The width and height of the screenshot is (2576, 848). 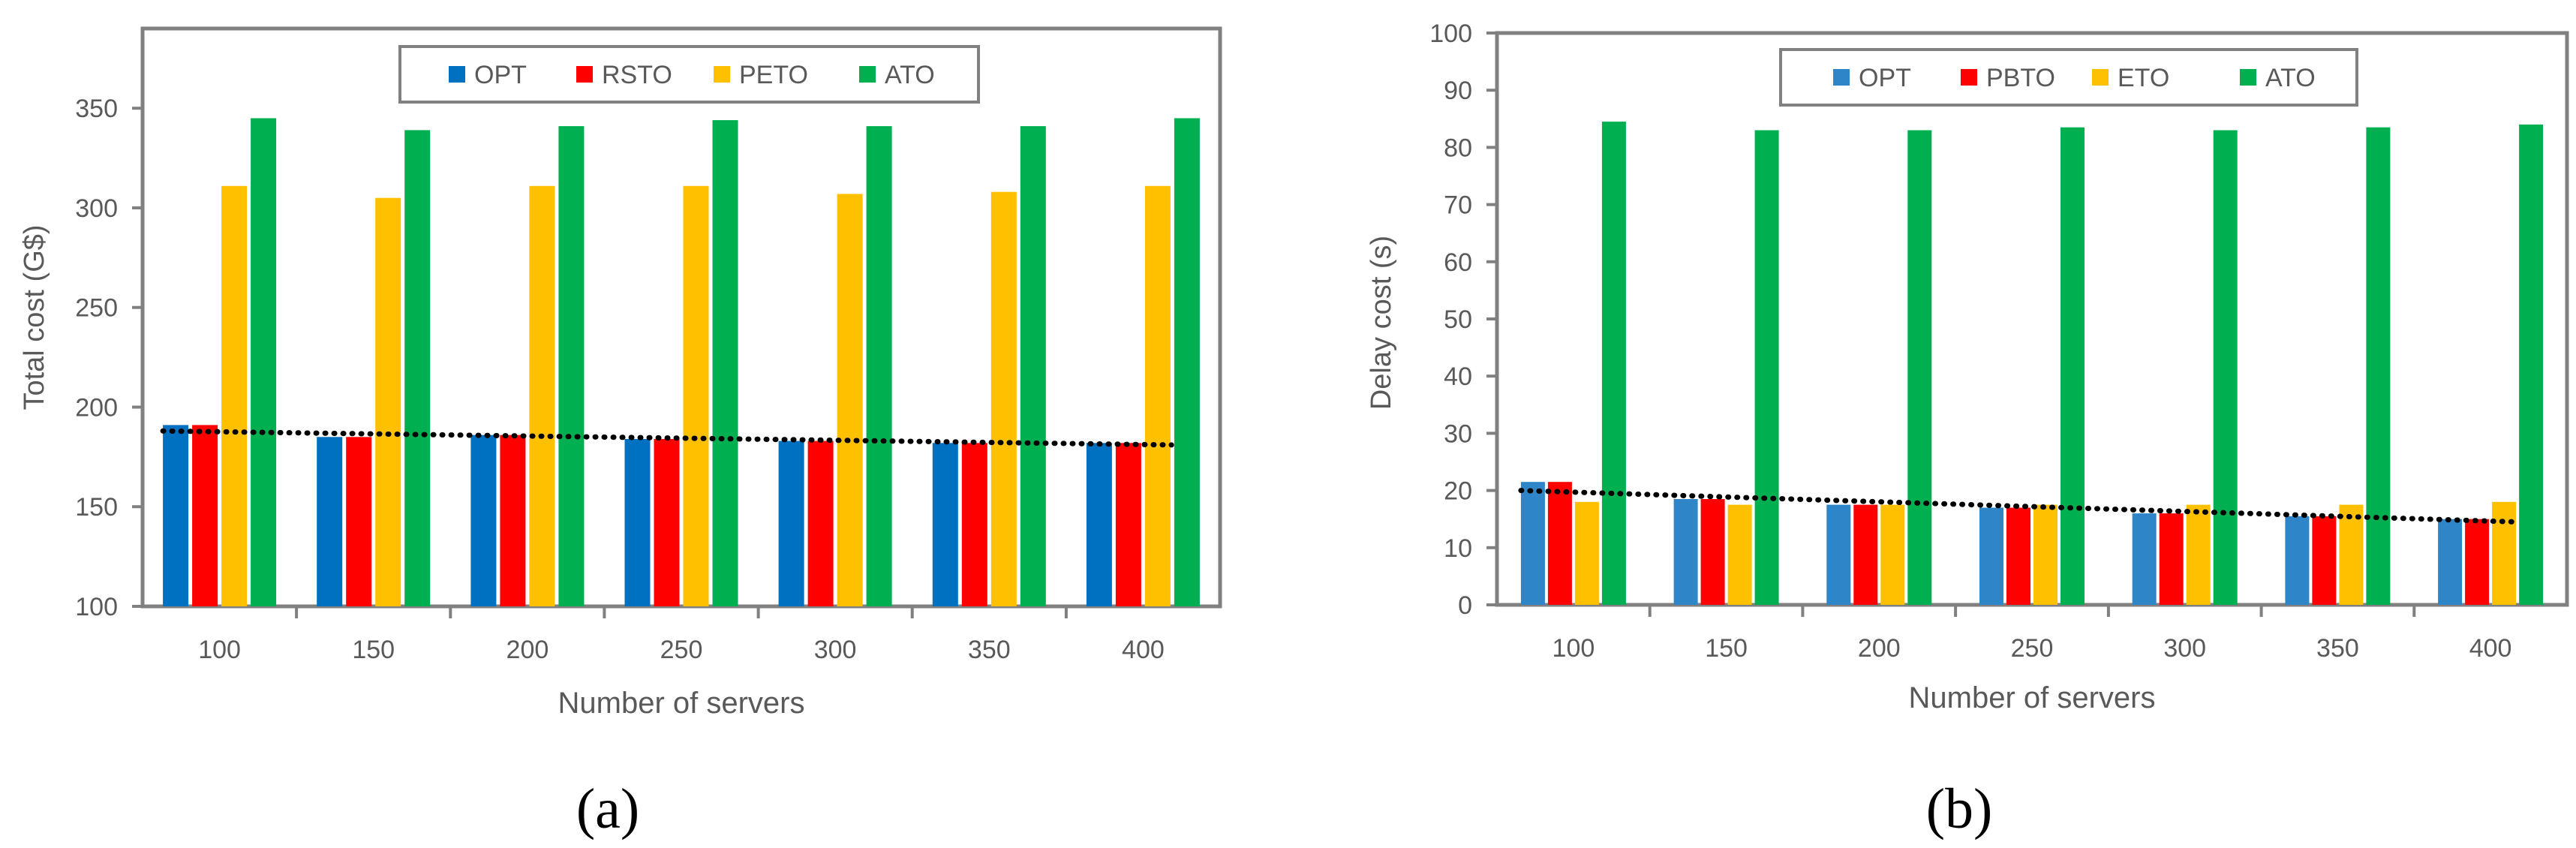 I want to click on legend-label-pbto: PBTO, so click(x=2020, y=78).